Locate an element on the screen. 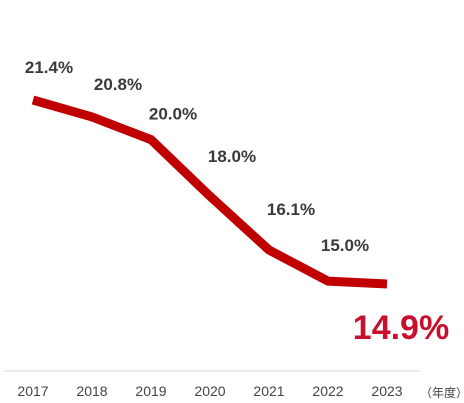 The image size is (464, 403). x-tick-label-2020: 2020 is located at coordinates (209, 391).